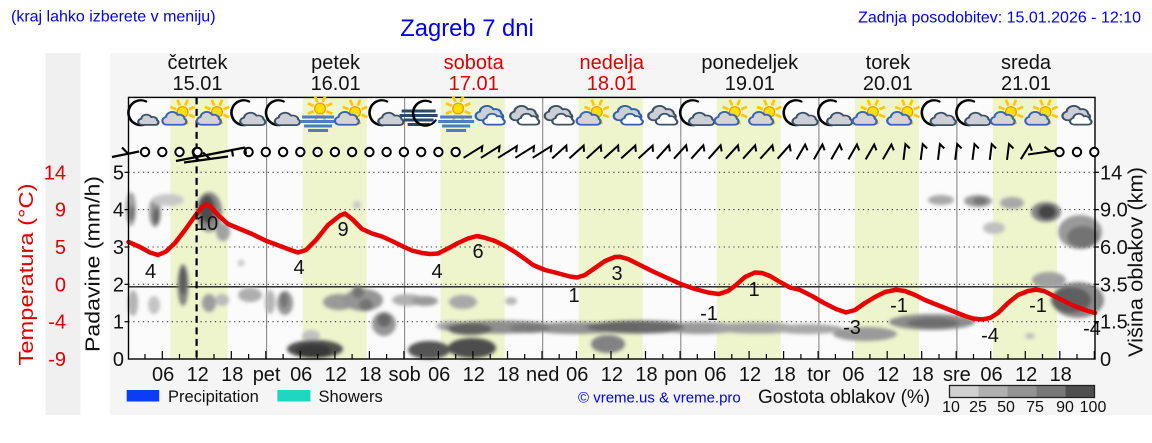 The height and width of the screenshot is (443, 1152). What do you see at coordinates (888, 63) in the screenshot?
I see `svg-text: torek` at bounding box center [888, 63].